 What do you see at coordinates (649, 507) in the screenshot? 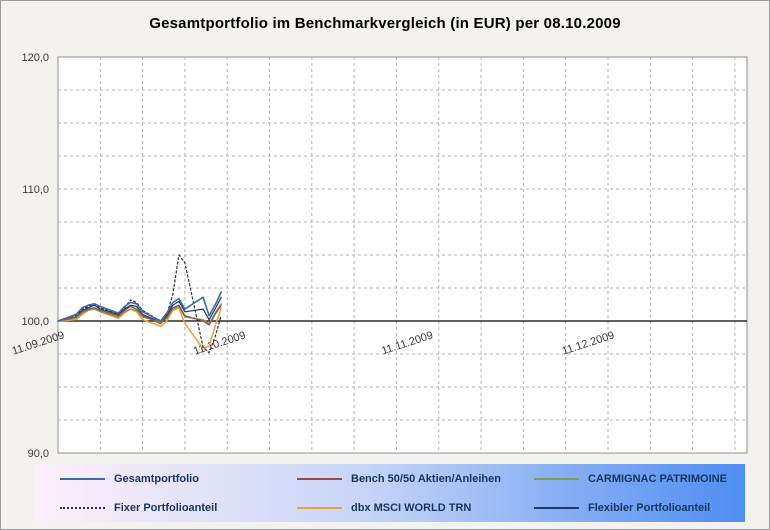
I see `legend-label-flexibler-portfolioanteil: Flexibler Portfolioanteil` at bounding box center [649, 507].